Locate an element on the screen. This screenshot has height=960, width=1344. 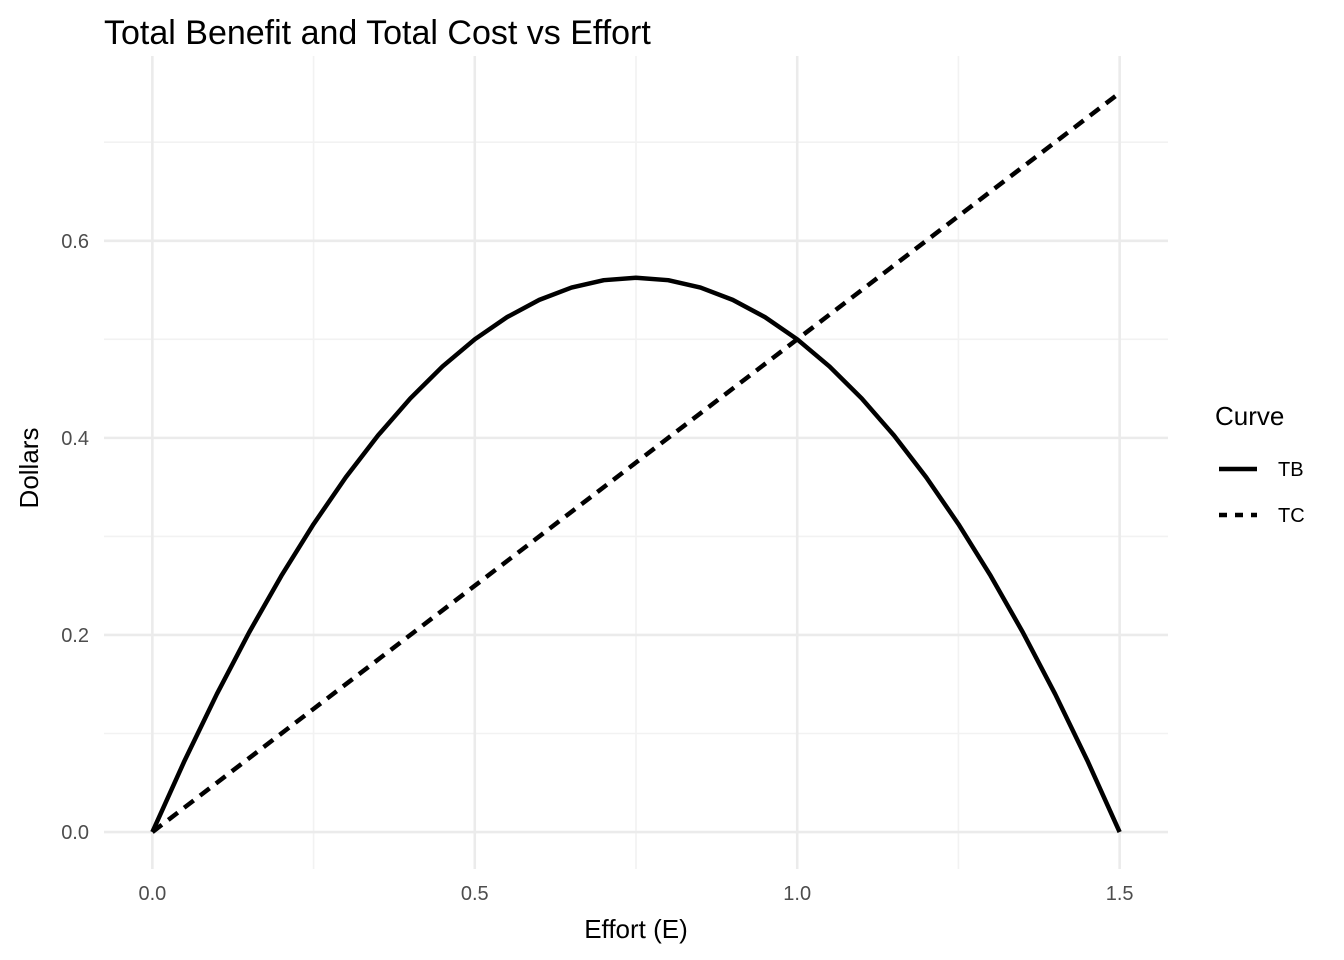
chart-title: Total Benefit and Total Cost vs Effort is located at coordinates (377, 33).